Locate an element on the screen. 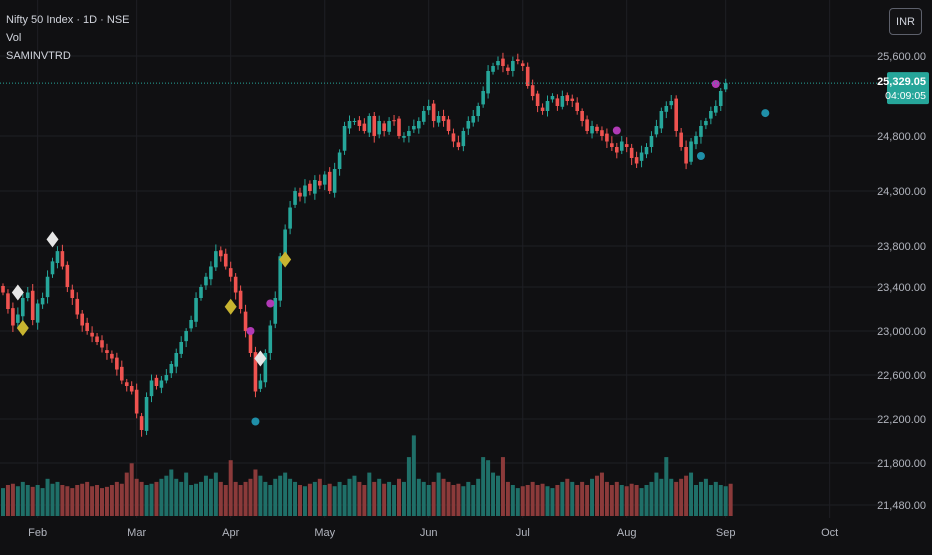 Image resolution: width=932 pixels, height=555 pixels. signal-diamond-white is located at coordinates (260, 358).